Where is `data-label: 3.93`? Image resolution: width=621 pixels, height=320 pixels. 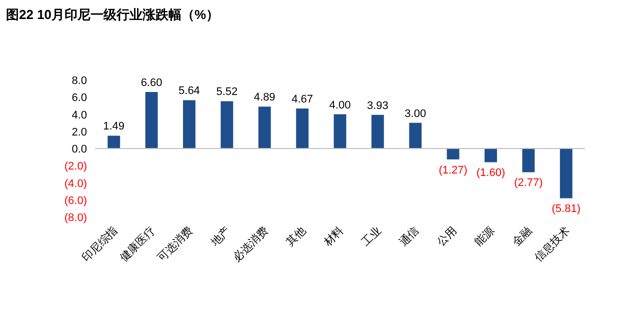
data-label: 3.93 is located at coordinates (377, 106).